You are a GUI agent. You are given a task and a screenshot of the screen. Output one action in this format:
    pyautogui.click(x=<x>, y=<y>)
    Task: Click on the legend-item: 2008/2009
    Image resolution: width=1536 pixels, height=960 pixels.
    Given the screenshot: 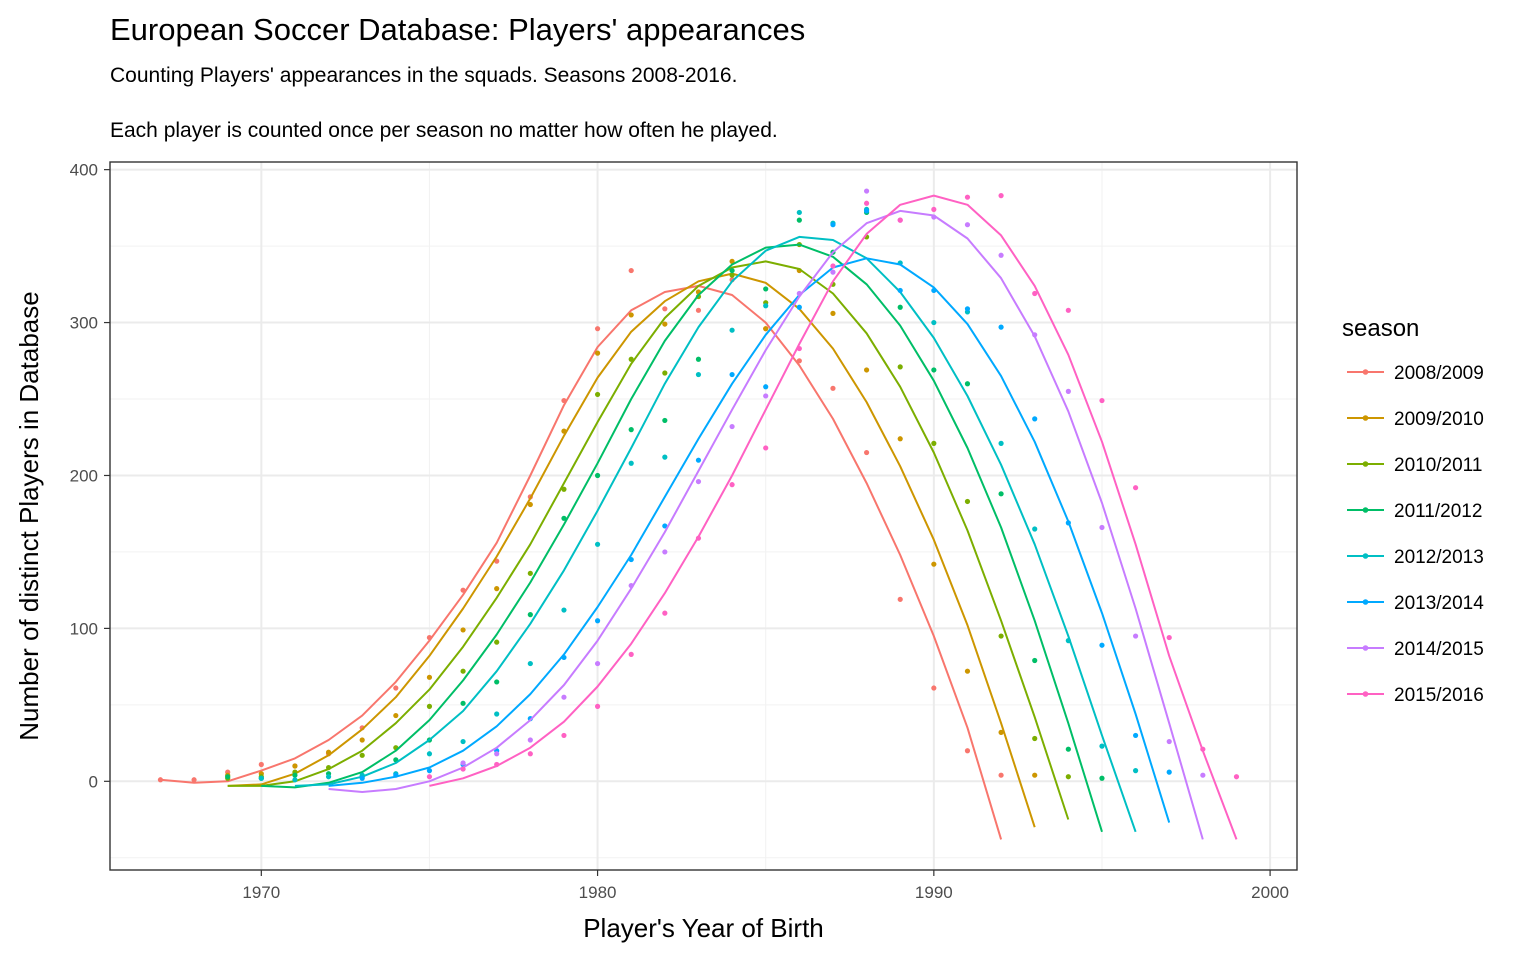 What is the action you would take?
    pyautogui.click(x=1415, y=373)
    